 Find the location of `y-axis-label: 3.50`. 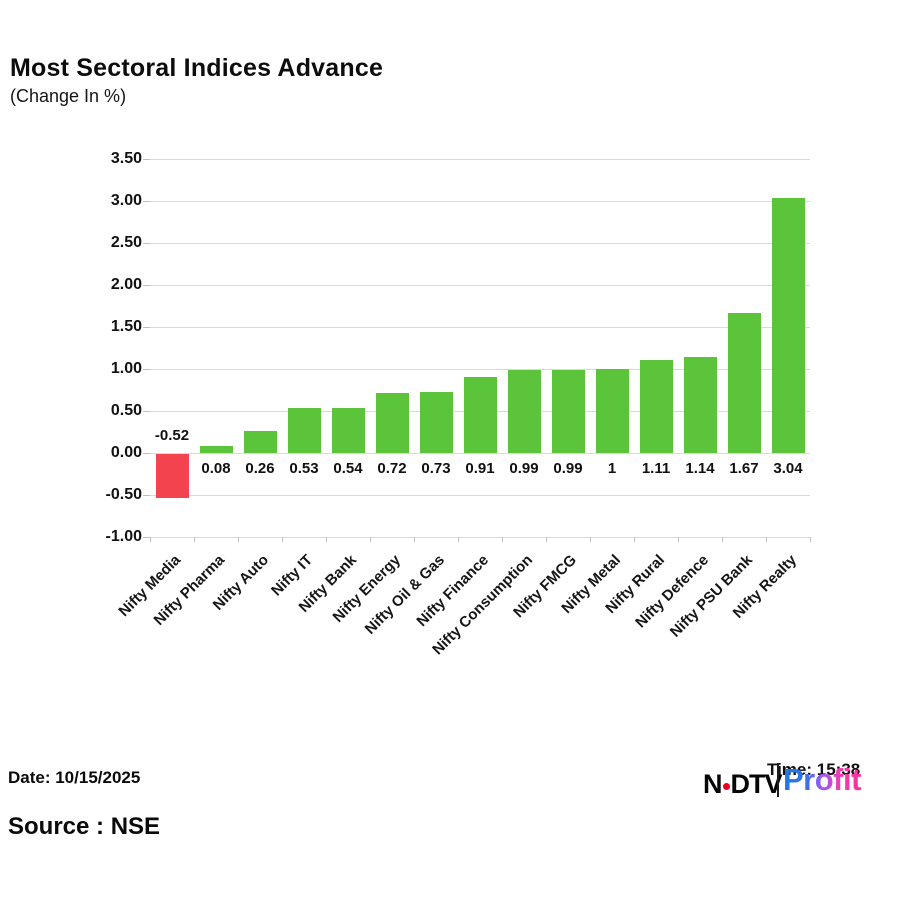

y-axis-label: 3.50 is located at coordinates (126, 158).